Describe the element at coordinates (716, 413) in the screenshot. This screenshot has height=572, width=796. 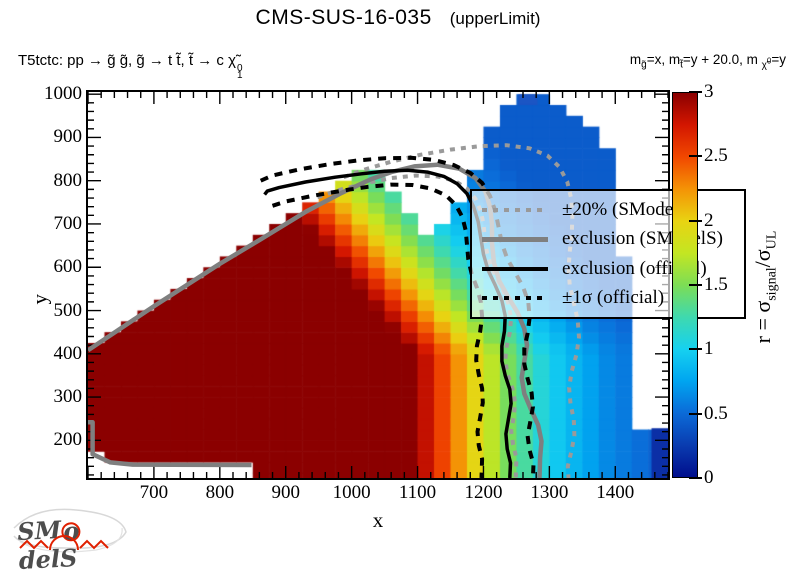
I see `colorbar-tick-label-0.5: 0.5` at that location.